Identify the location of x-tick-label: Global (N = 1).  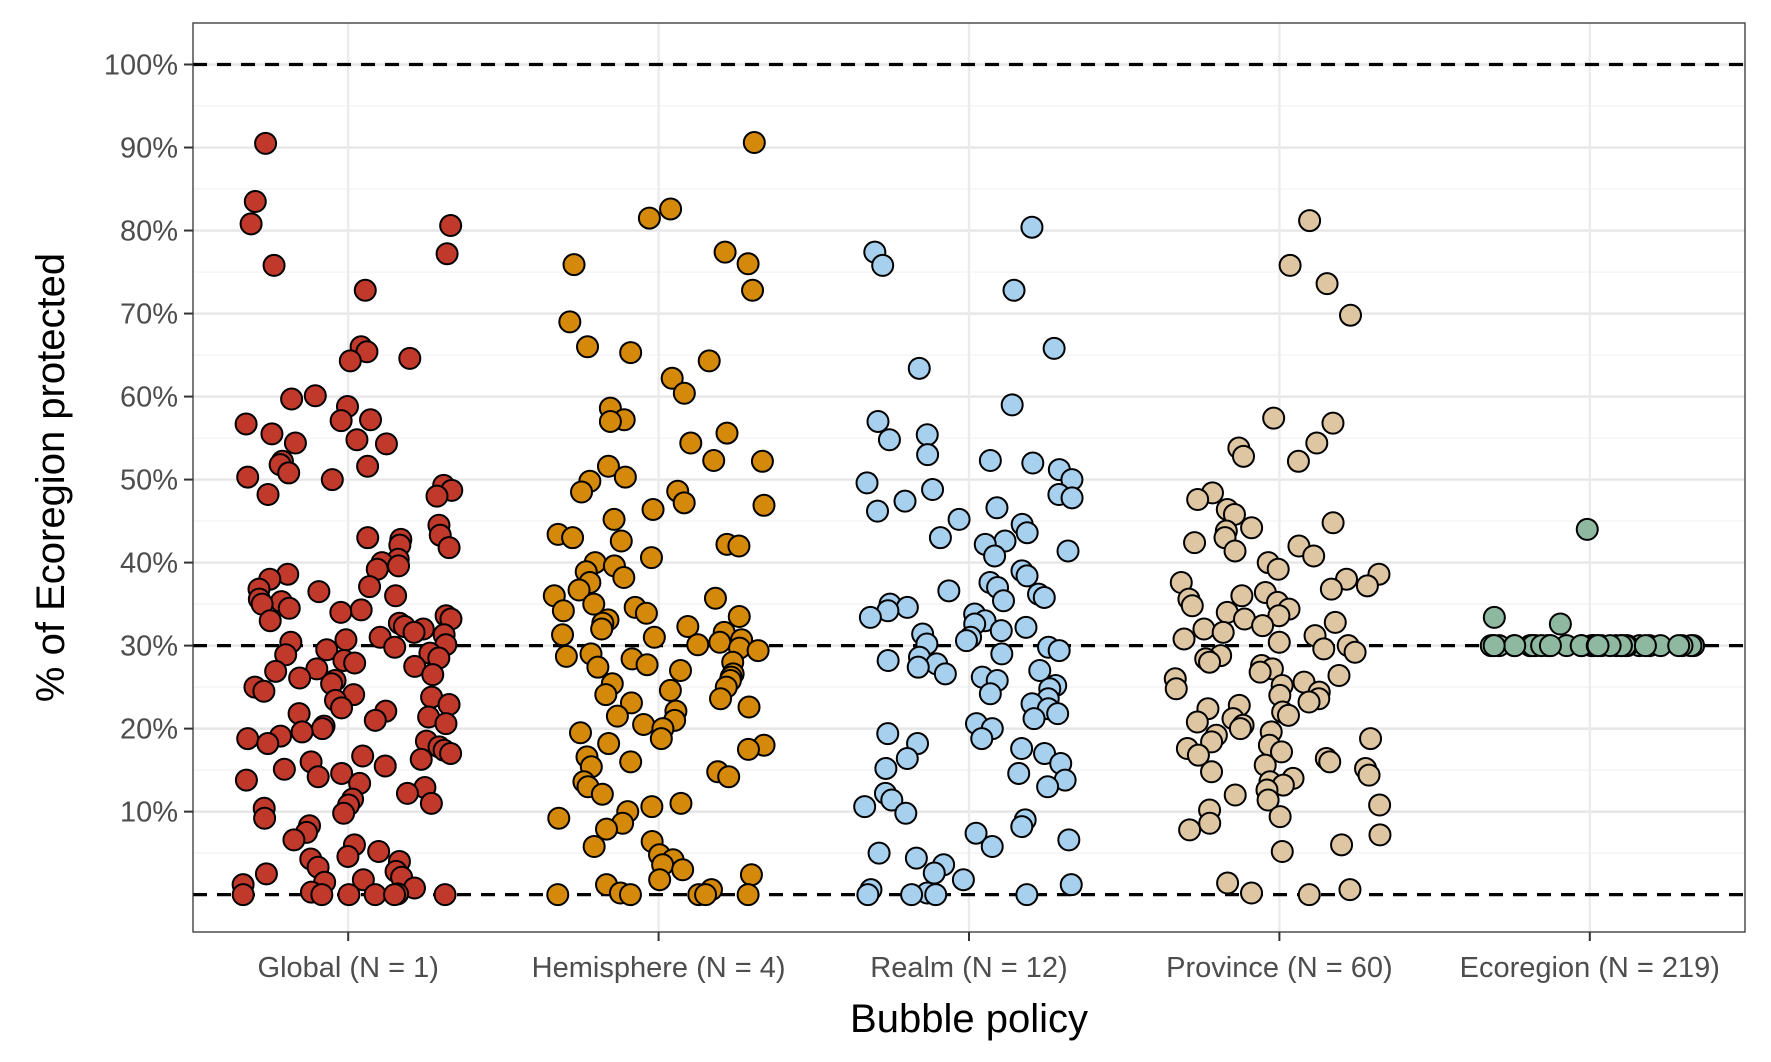
(348, 968).